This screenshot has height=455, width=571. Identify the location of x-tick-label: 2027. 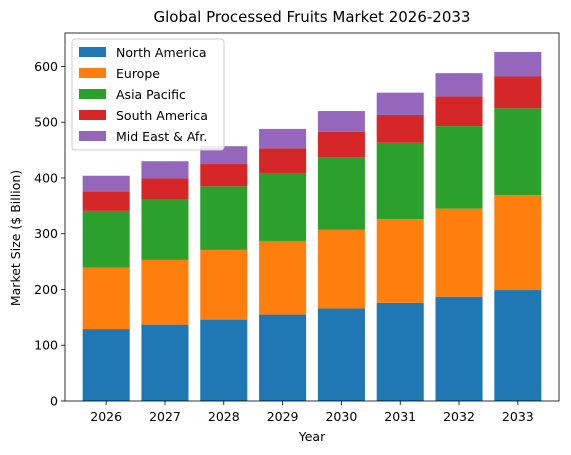
(165, 416).